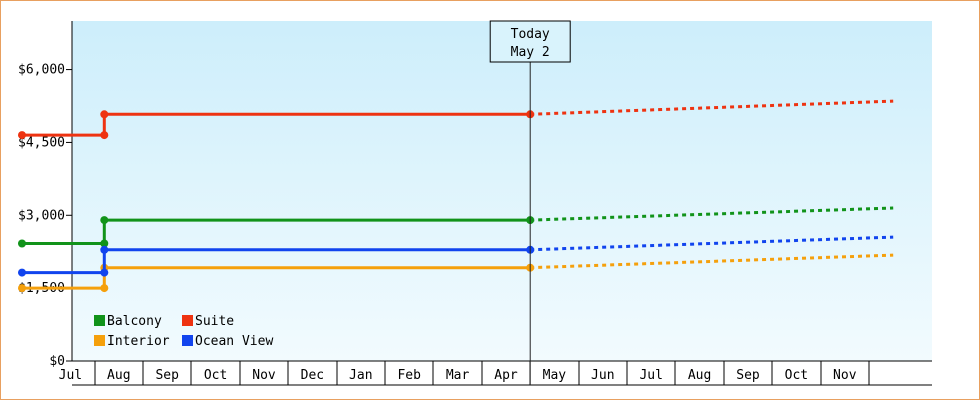 The height and width of the screenshot is (401, 980). I want to click on x-tick-label: Mar, so click(458, 375).